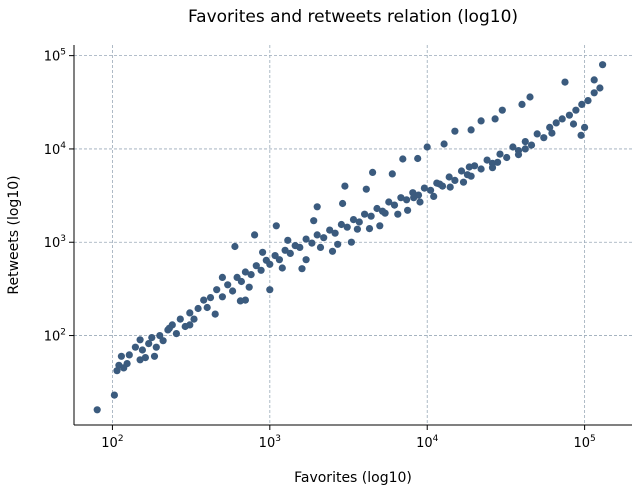  I want to click on x-tick-label: 10², so click(112, 442).